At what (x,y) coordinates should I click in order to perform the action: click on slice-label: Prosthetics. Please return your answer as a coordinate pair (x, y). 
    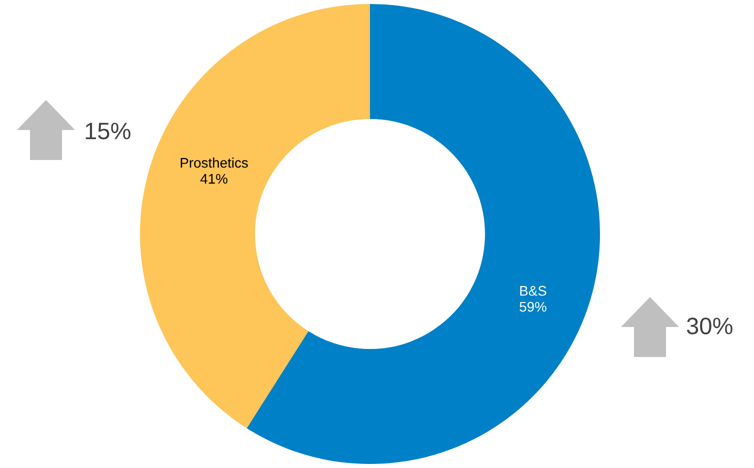
    Looking at the image, I should click on (214, 163).